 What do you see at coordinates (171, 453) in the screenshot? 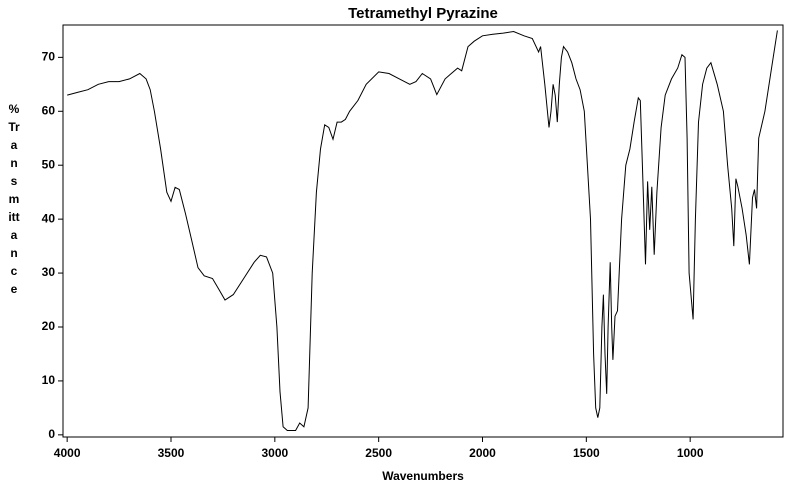
I see `x-tick-label: 3500` at bounding box center [171, 453].